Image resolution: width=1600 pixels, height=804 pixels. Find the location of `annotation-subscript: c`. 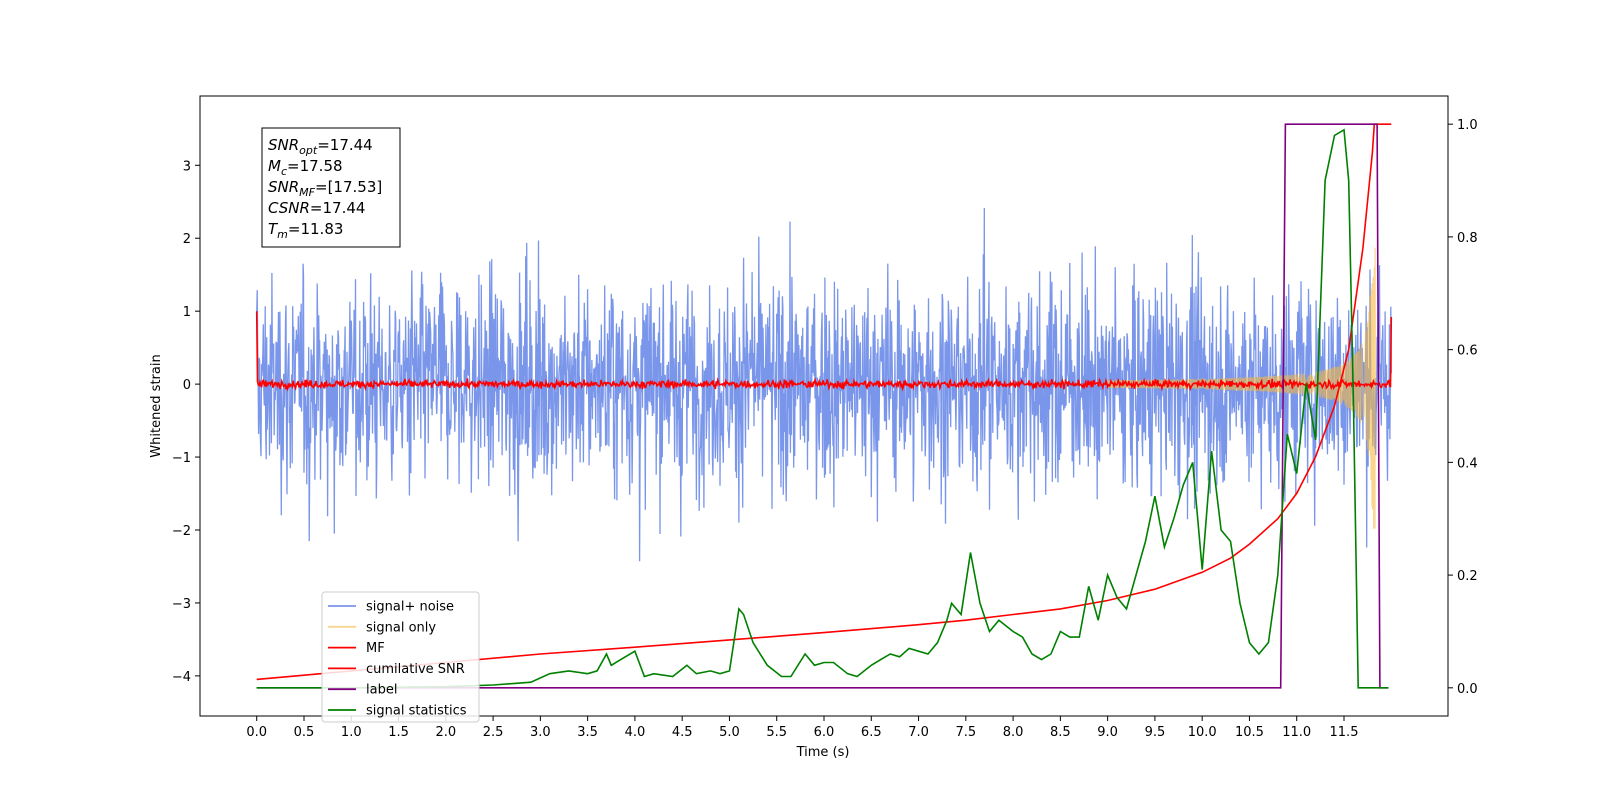

annotation-subscript: c is located at coordinates (284, 171).